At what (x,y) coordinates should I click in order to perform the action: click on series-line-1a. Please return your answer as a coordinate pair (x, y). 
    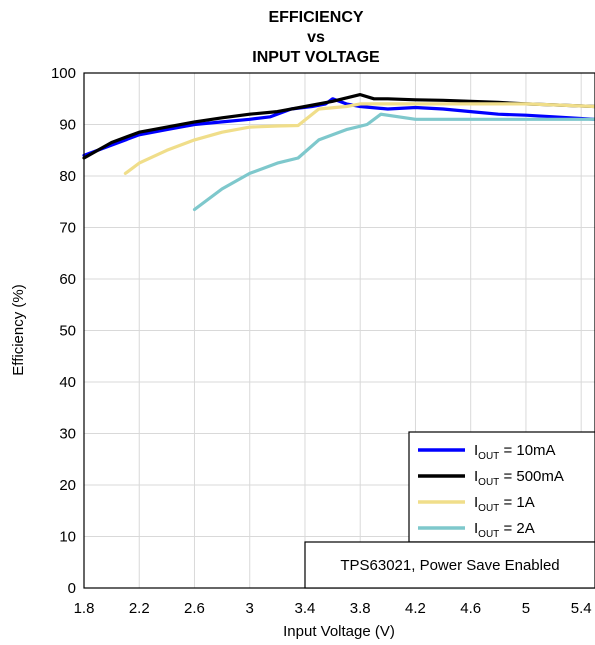
    Looking at the image, I should click on (359, 138).